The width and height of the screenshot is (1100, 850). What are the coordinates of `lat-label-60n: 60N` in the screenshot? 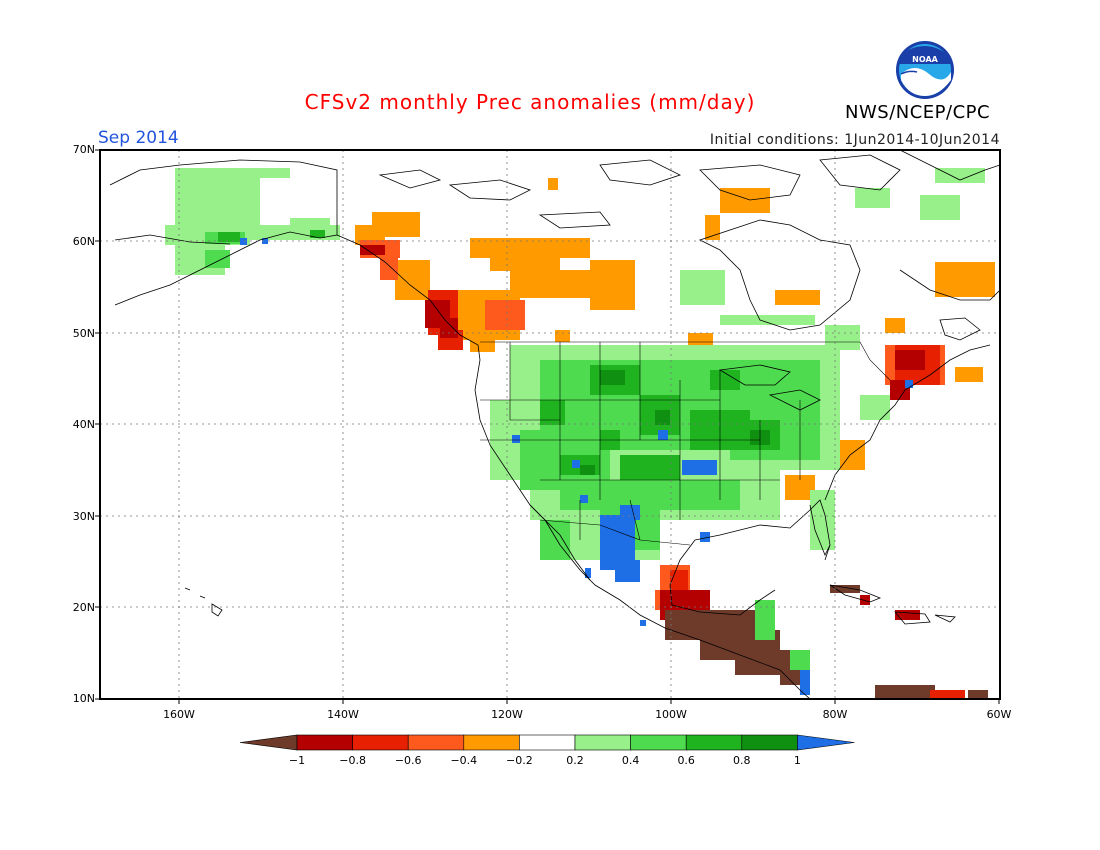 It's located at (83, 241).